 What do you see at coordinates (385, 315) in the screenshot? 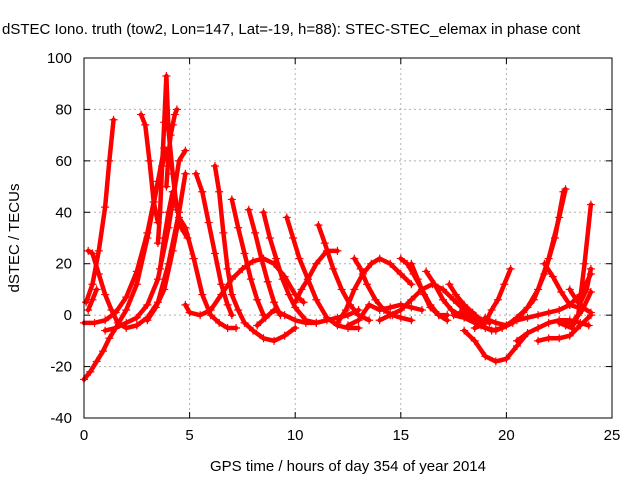
I see `series-arc24` at bounding box center [385, 315].